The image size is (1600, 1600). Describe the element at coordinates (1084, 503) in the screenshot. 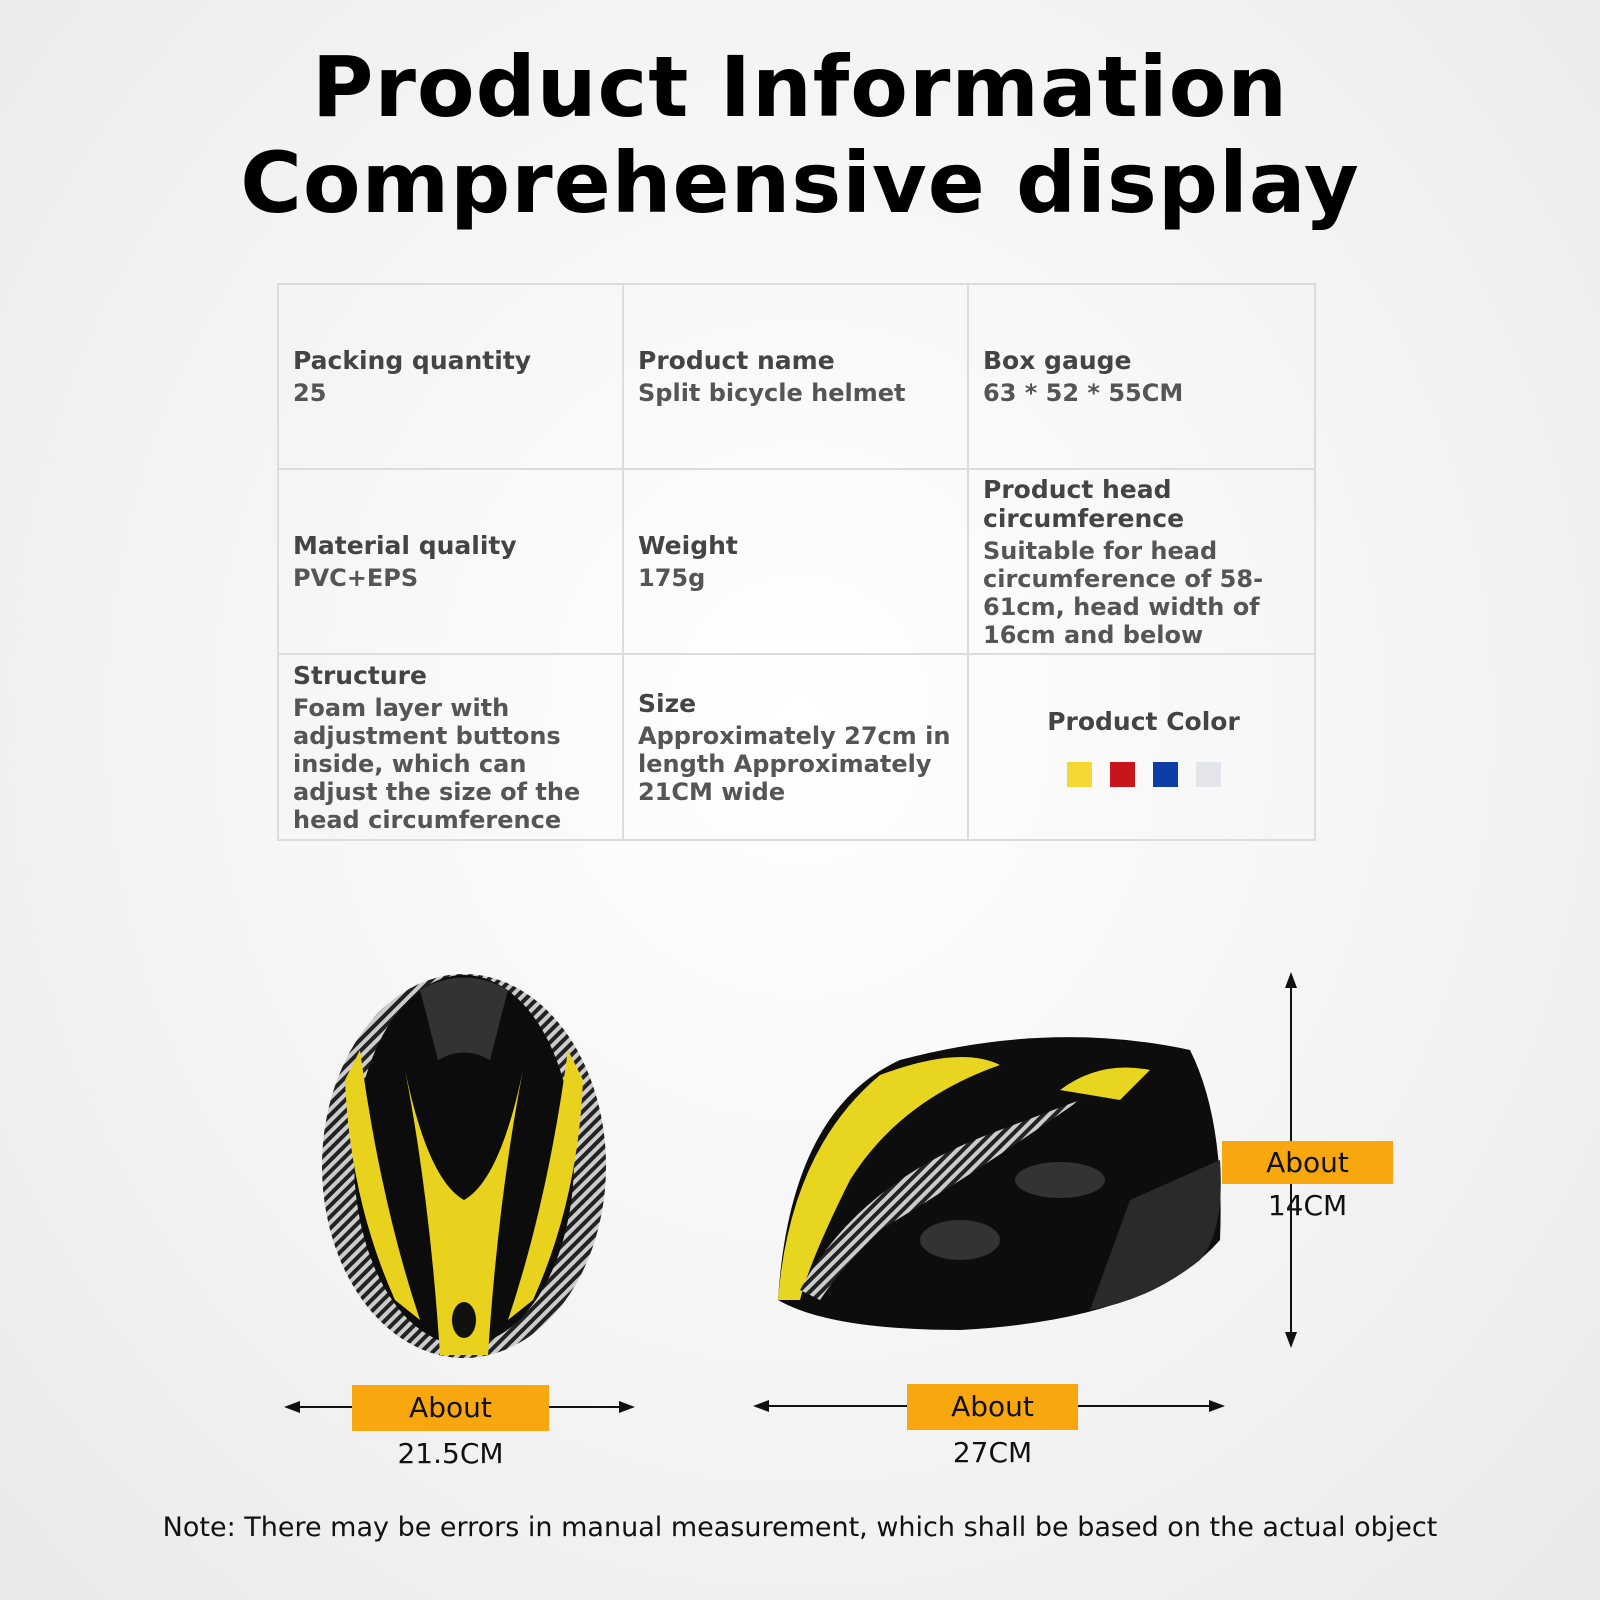

I see `spec-label: Product head circumference` at that location.